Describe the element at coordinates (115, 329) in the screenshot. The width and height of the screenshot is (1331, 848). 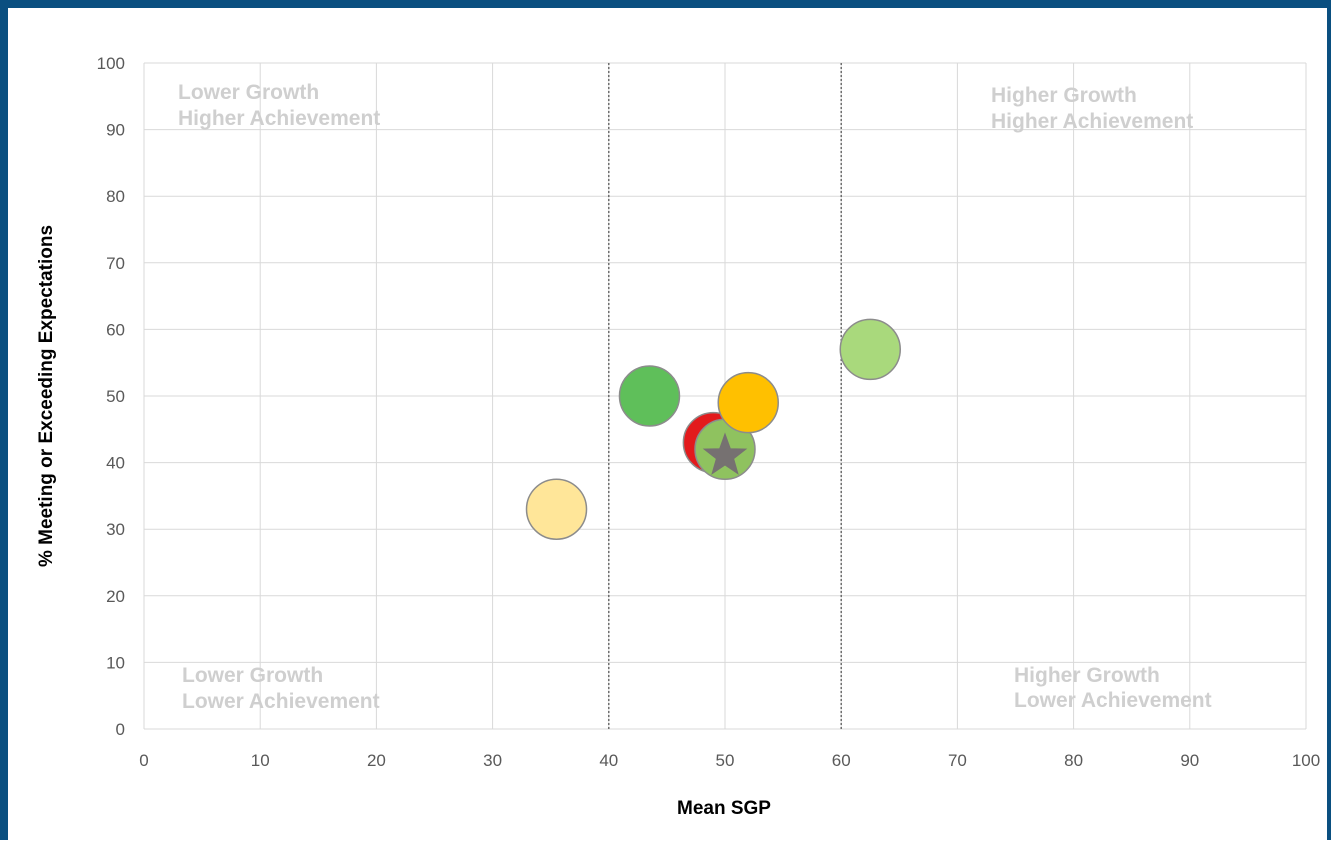
I see `y-tick-label: 60` at that location.